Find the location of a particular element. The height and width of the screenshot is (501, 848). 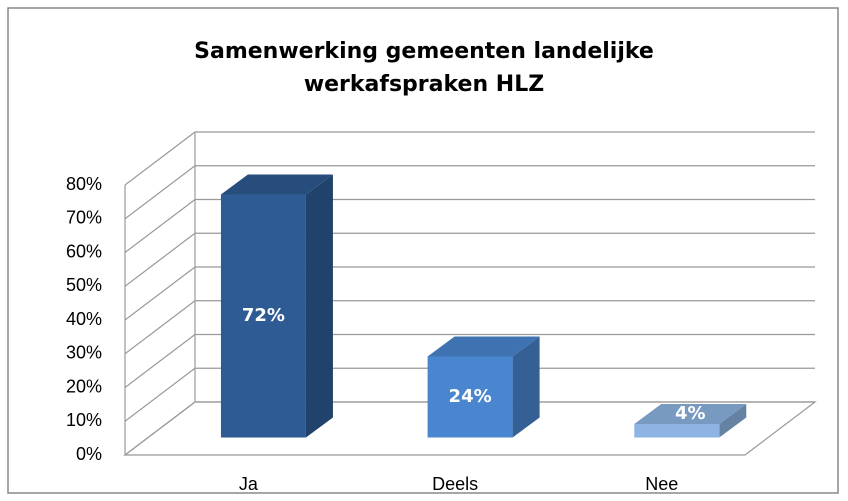

value-label: 72% is located at coordinates (263, 315).